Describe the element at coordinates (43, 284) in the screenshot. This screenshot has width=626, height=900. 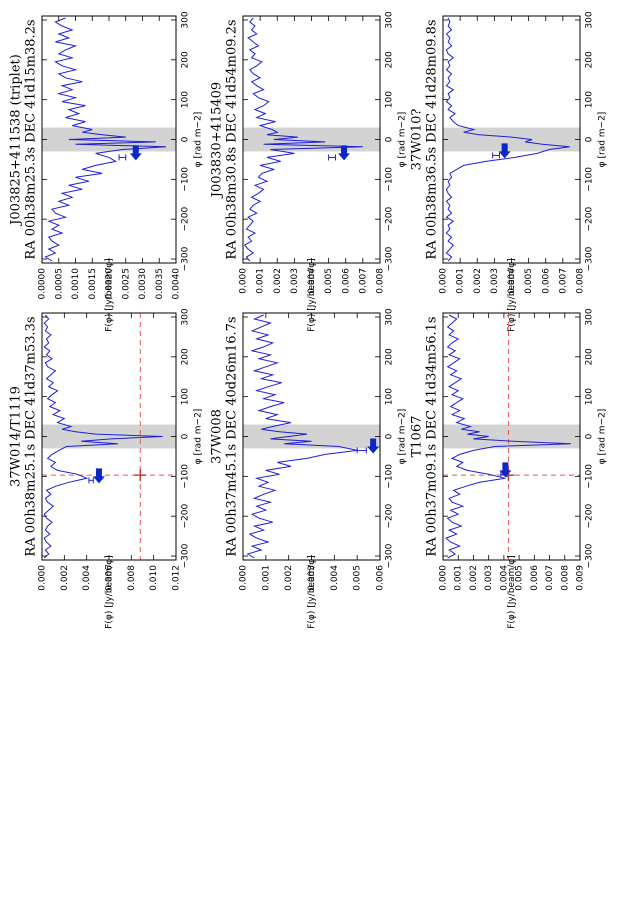
I see `flux-tick-label: 0.0000` at that location.